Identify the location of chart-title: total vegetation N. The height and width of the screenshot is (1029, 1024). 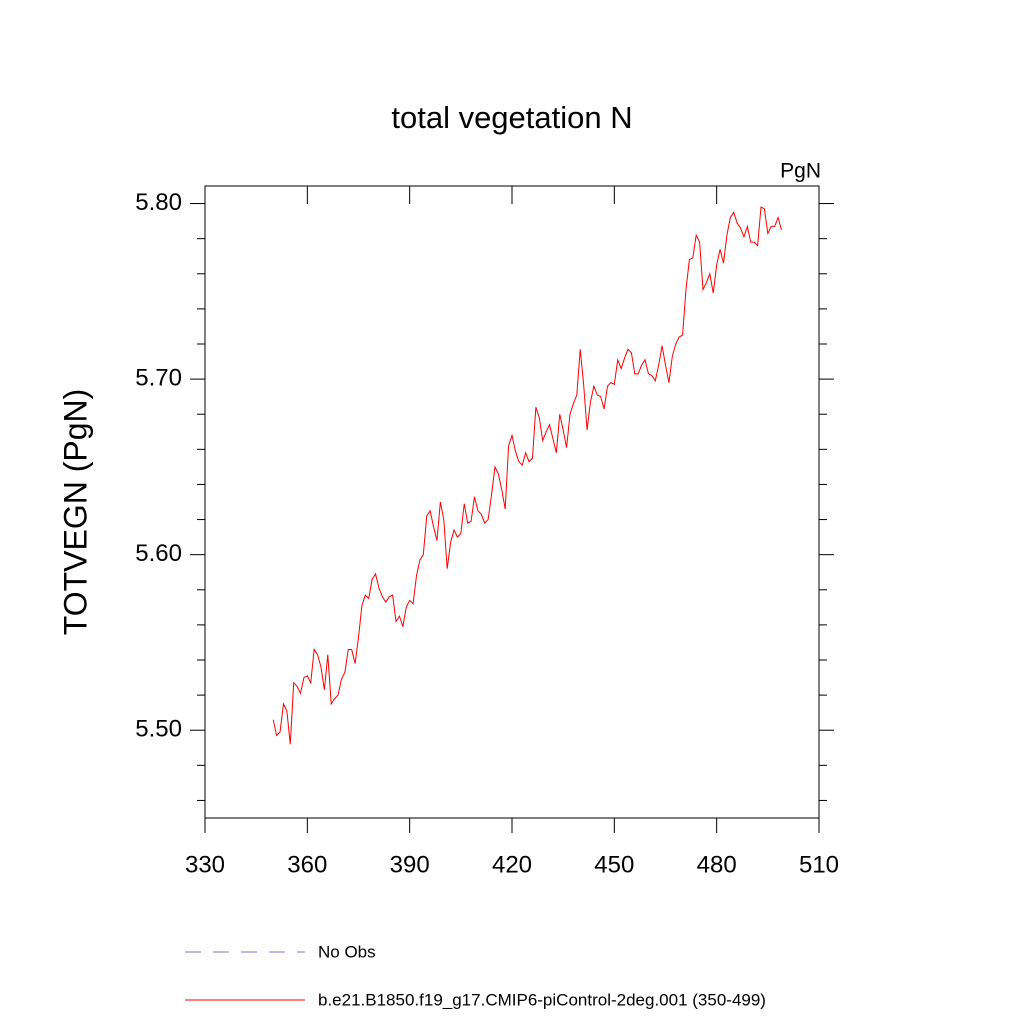
(511, 117).